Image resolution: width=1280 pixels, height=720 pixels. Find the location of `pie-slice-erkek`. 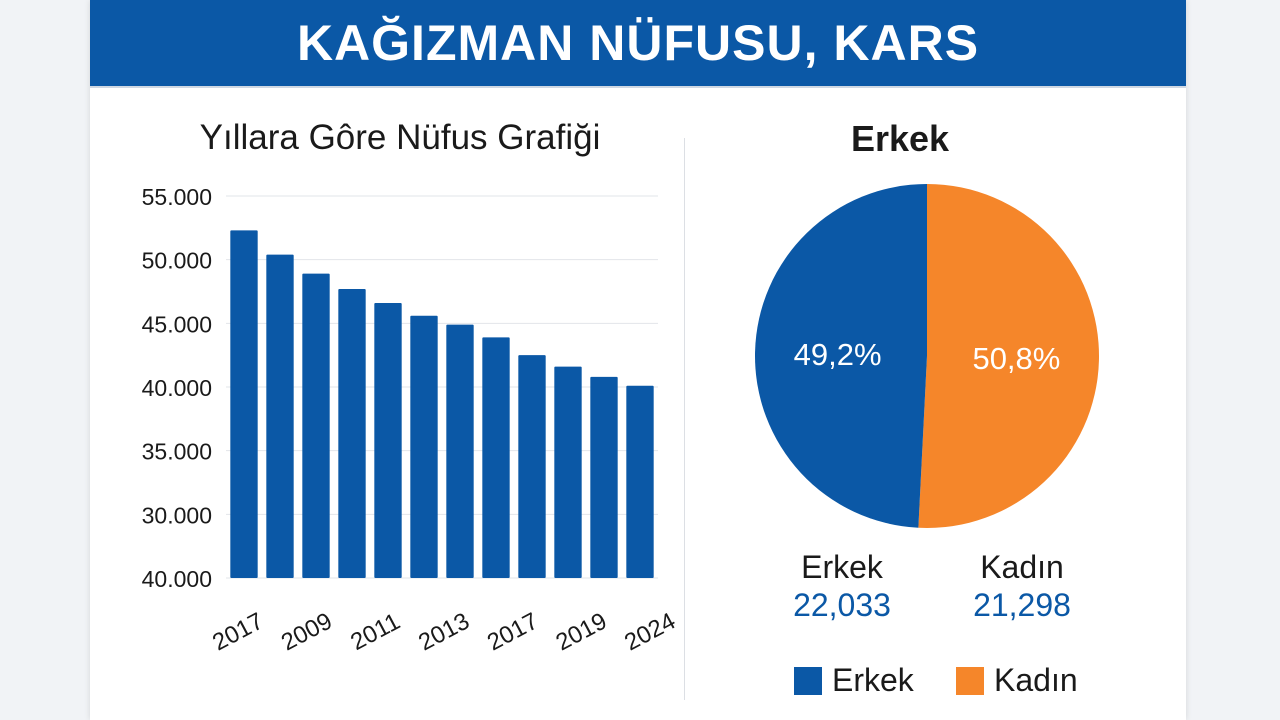

pie-slice-erkek is located at coordinates (841, 356).